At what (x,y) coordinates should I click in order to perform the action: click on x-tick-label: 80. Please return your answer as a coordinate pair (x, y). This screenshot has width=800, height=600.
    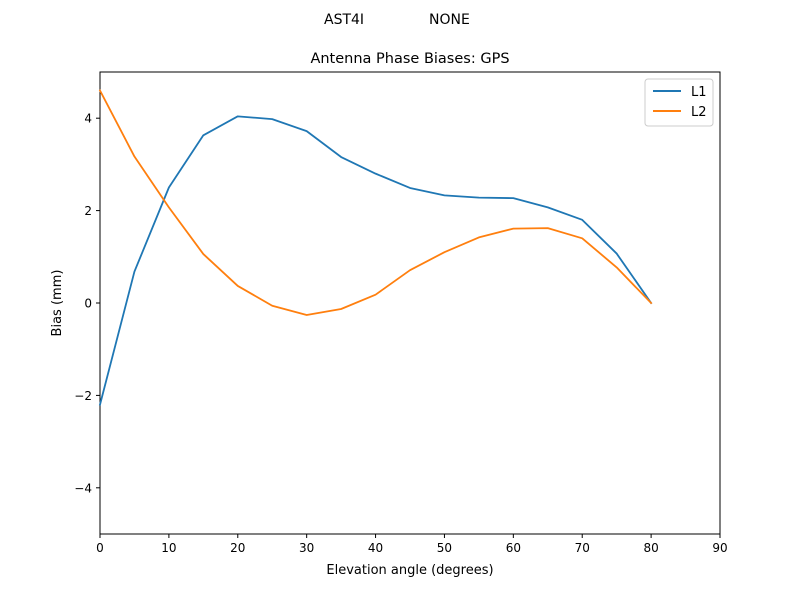
    Looking at the image, I should click on (650, 548).